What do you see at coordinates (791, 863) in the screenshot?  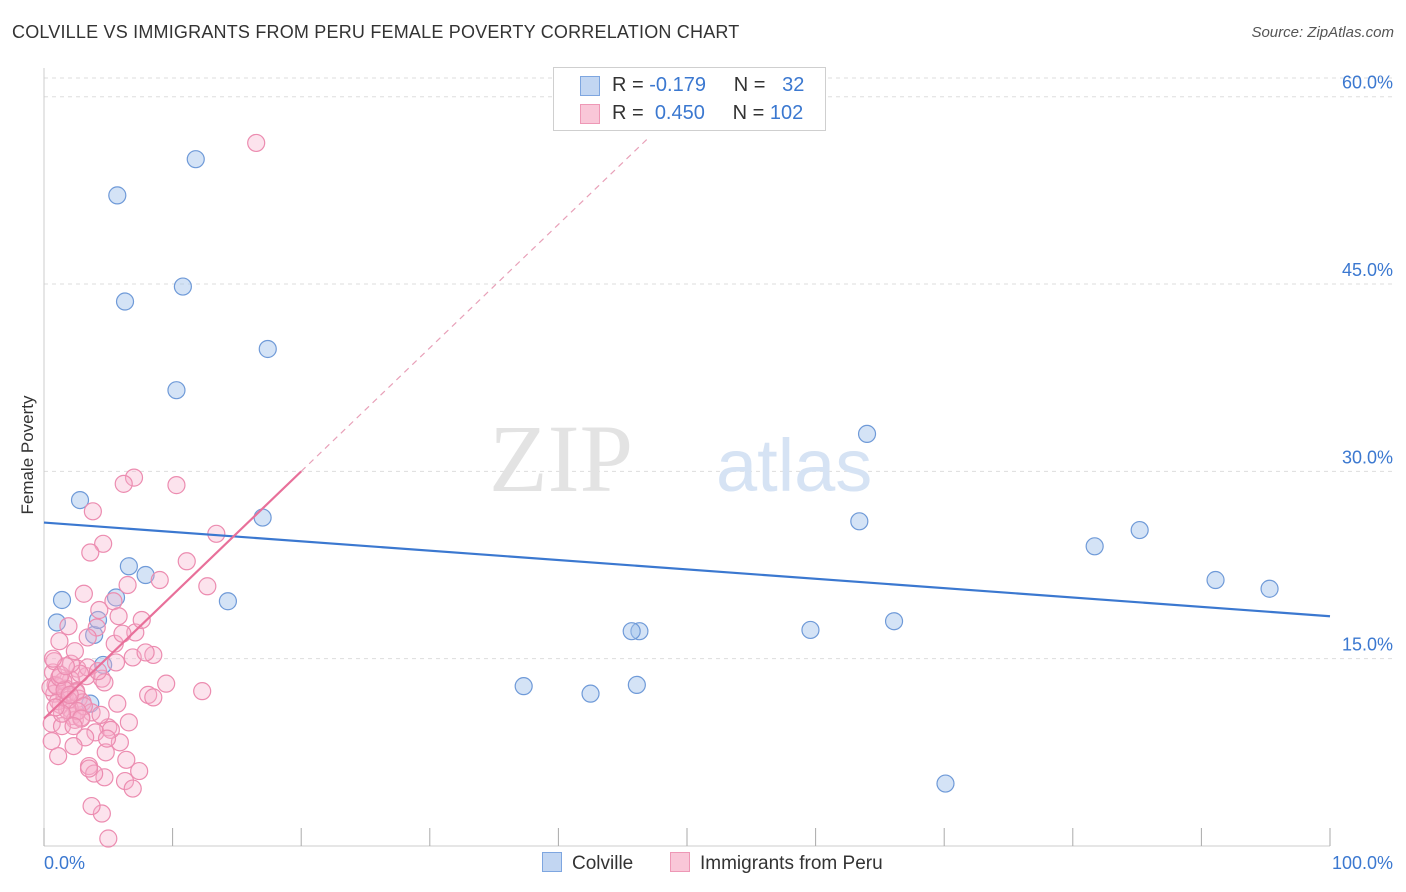 I see `peru-legend-label: Immigrants from Peru` at bounding box center [791, 863].